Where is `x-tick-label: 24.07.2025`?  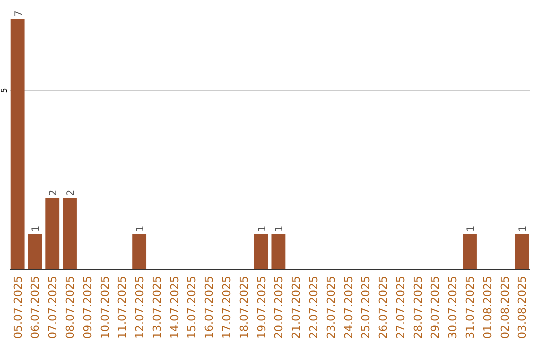
x-tick-label: 24.07.2025 is located at coordinates (349, 307).